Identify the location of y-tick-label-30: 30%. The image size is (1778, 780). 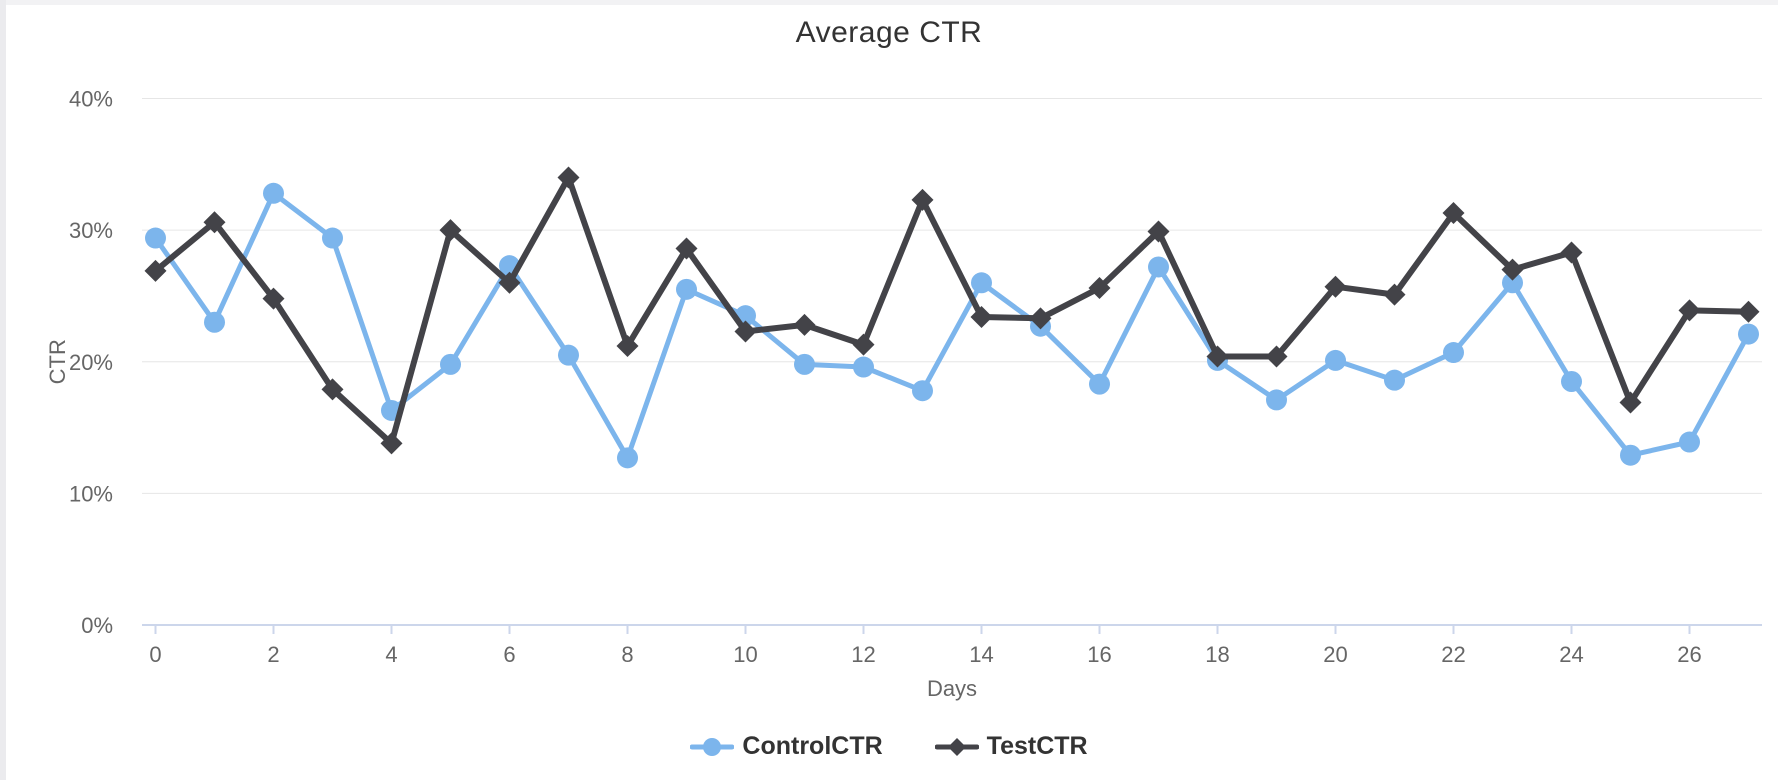
(91, 230).